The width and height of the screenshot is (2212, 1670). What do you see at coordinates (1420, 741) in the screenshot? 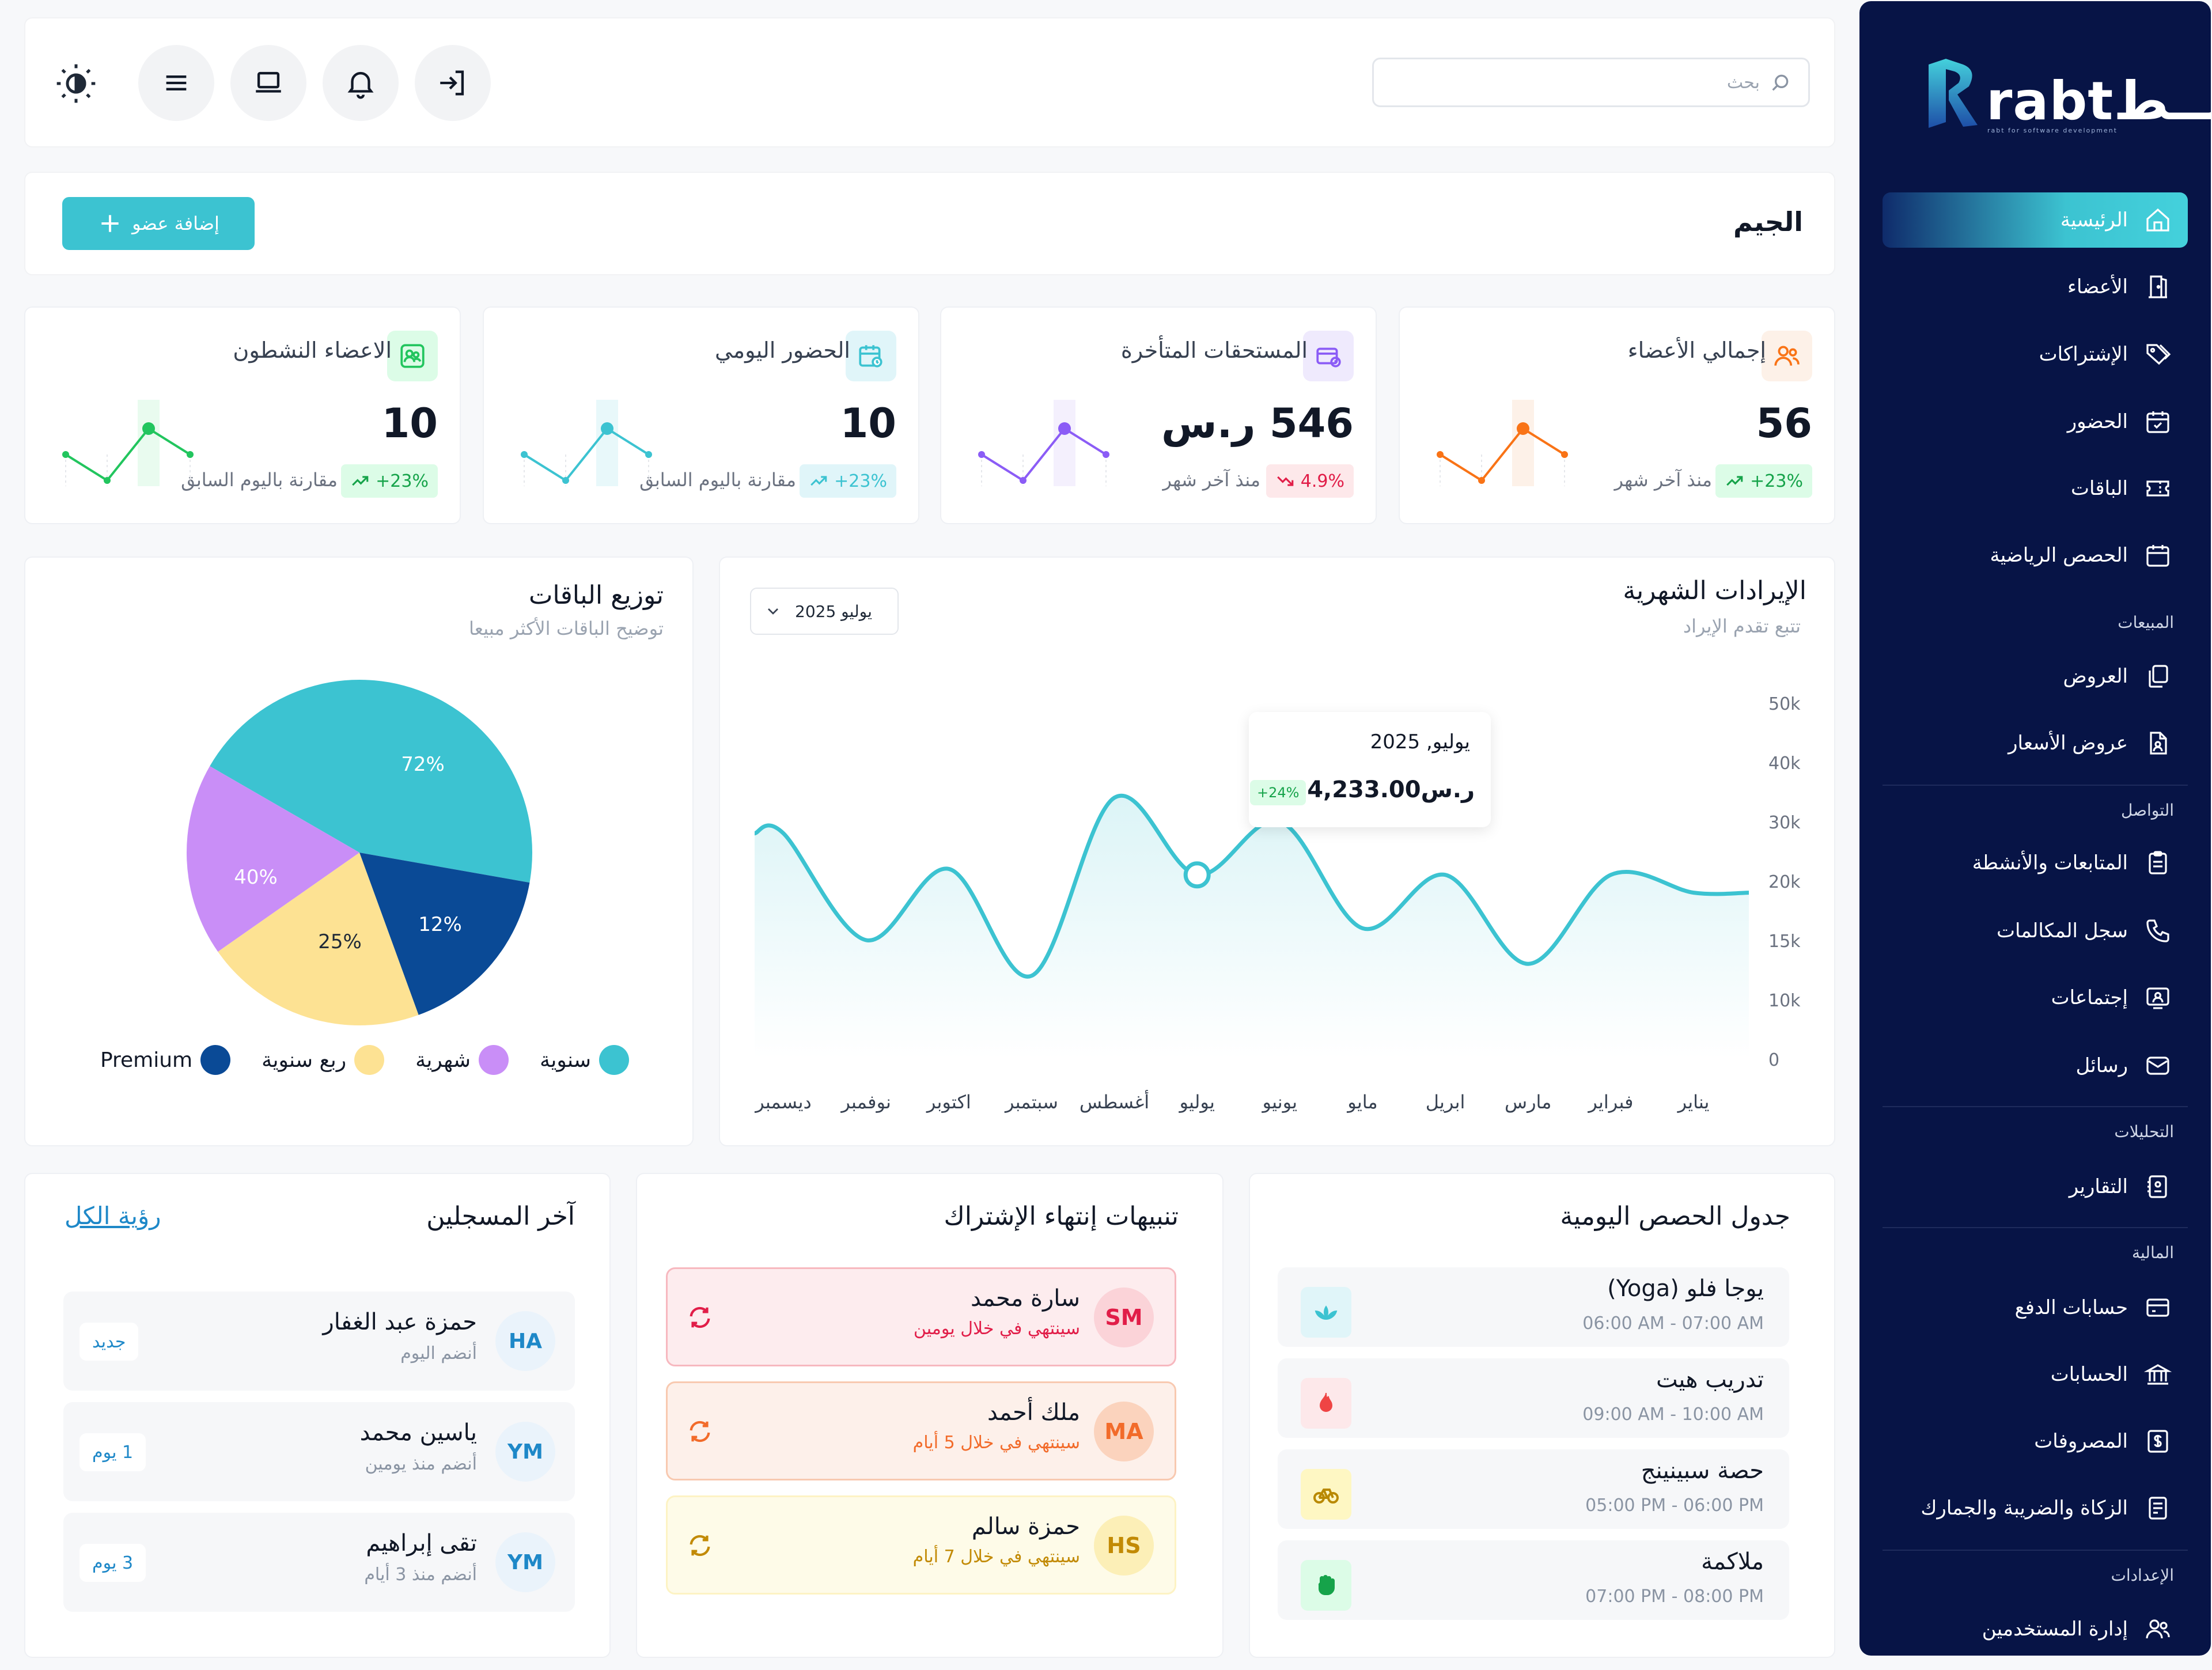
I see `tooltip-title: يوليو, 2025` at bounding box center [1420, 741].